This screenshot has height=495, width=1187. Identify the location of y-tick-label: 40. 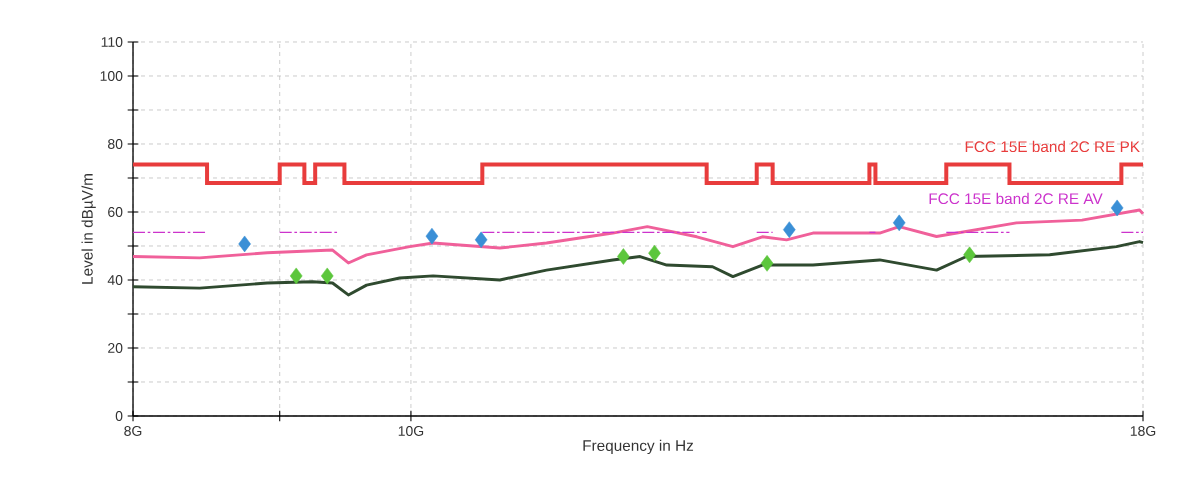
(115, 280).